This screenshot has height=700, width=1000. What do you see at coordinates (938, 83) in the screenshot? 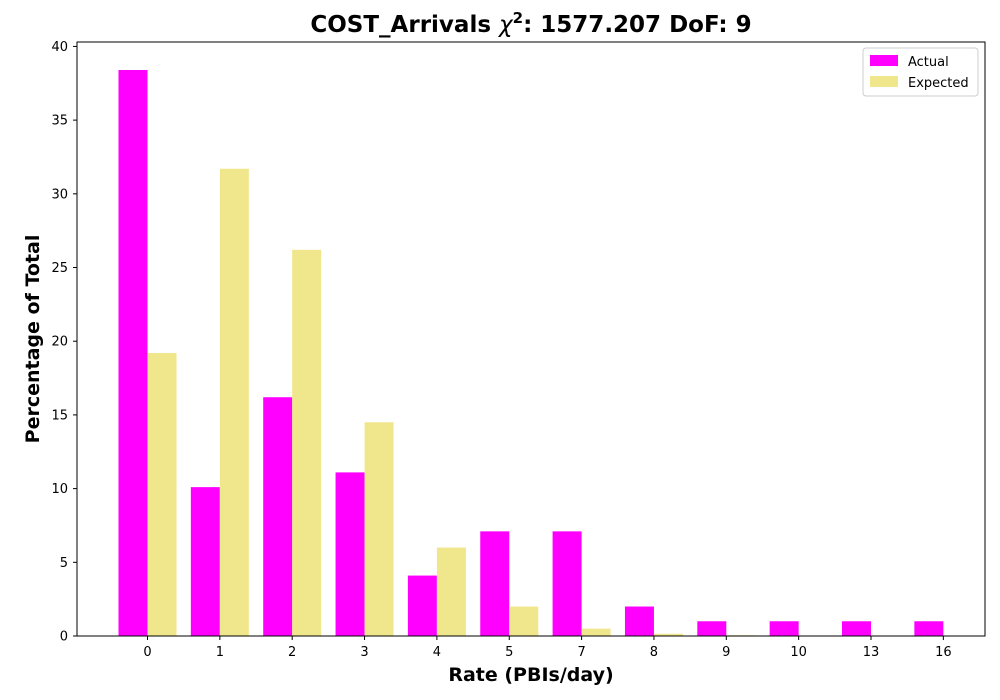
I see `legend-label-expected: Expected` at bounding box center [938, 83].